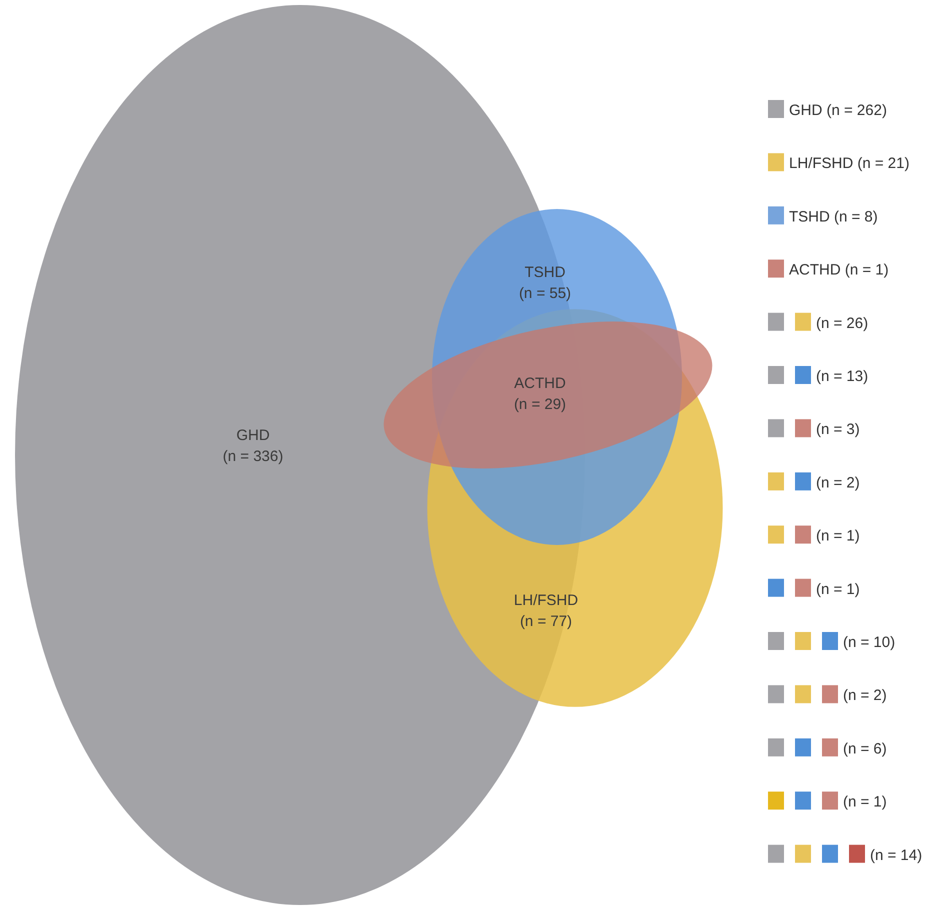  I want to click on category-label: LH/FSHD, so click(546, 600).